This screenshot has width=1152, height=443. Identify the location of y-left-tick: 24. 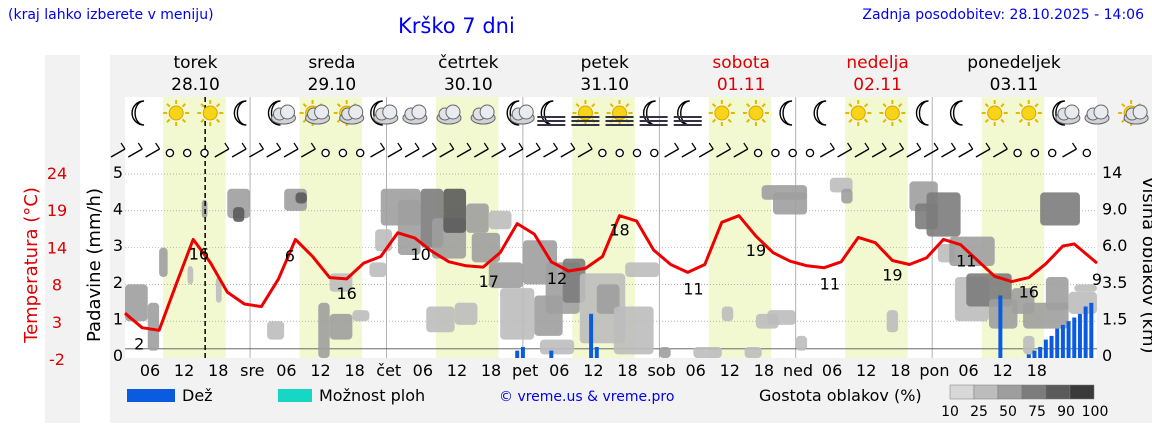
(57, 173).